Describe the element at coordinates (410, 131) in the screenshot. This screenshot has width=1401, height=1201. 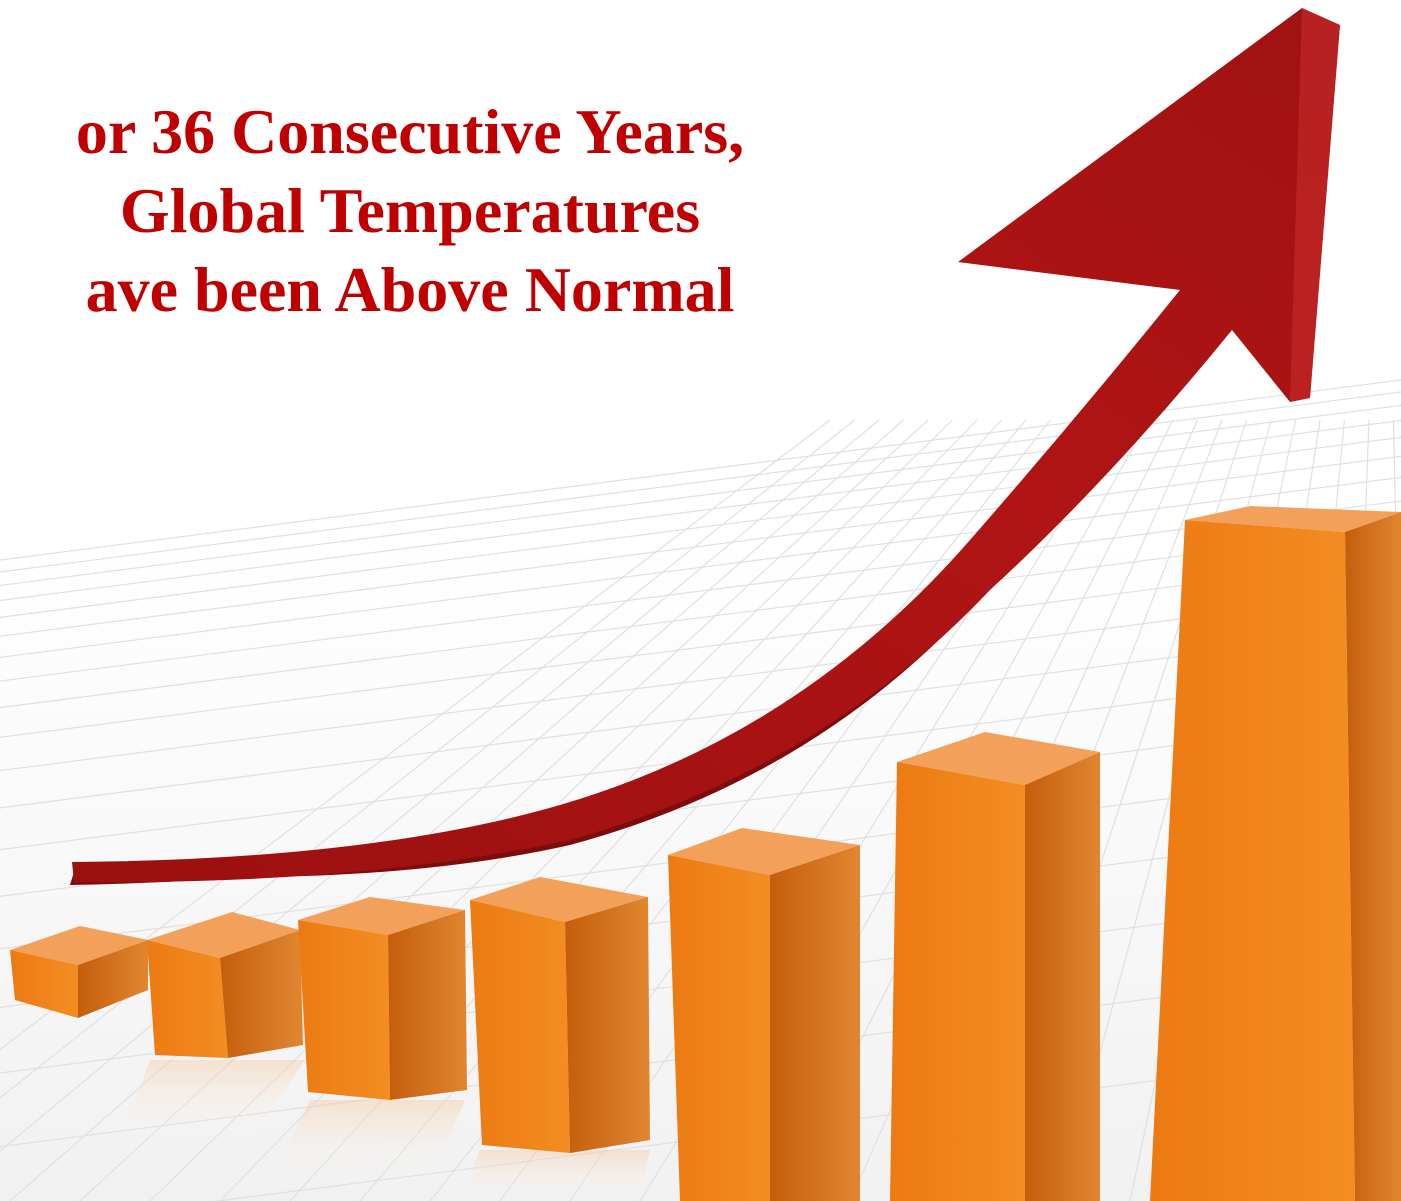
I see `headline-line-1: or 36 Consecutive Years,` at that location.